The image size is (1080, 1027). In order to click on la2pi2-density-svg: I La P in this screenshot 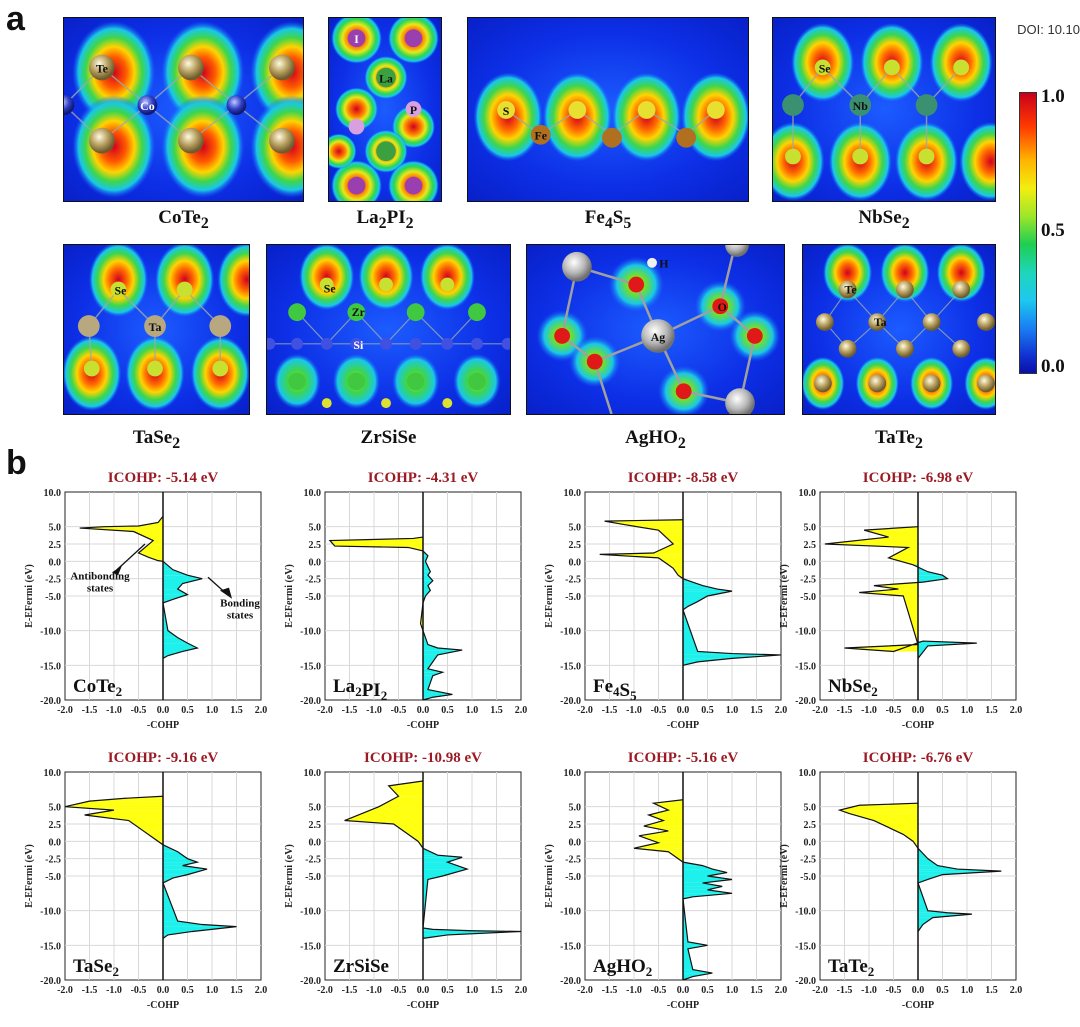, I will do `click(384, 109)`.